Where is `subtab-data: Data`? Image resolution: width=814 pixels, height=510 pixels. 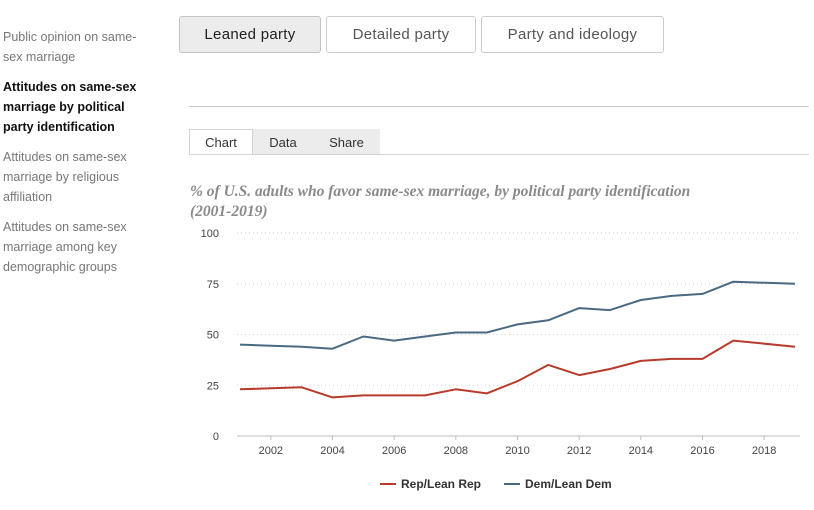 subtab-data: Data is located at coordinates (283, 142).